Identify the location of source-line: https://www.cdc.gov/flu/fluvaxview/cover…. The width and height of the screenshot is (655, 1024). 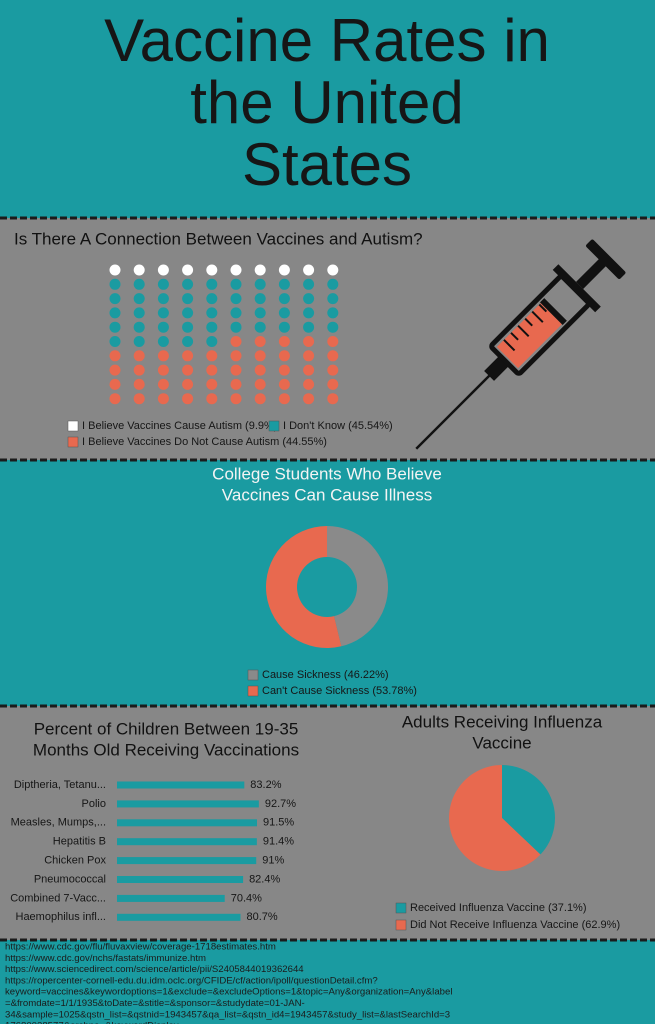
(140, 947).